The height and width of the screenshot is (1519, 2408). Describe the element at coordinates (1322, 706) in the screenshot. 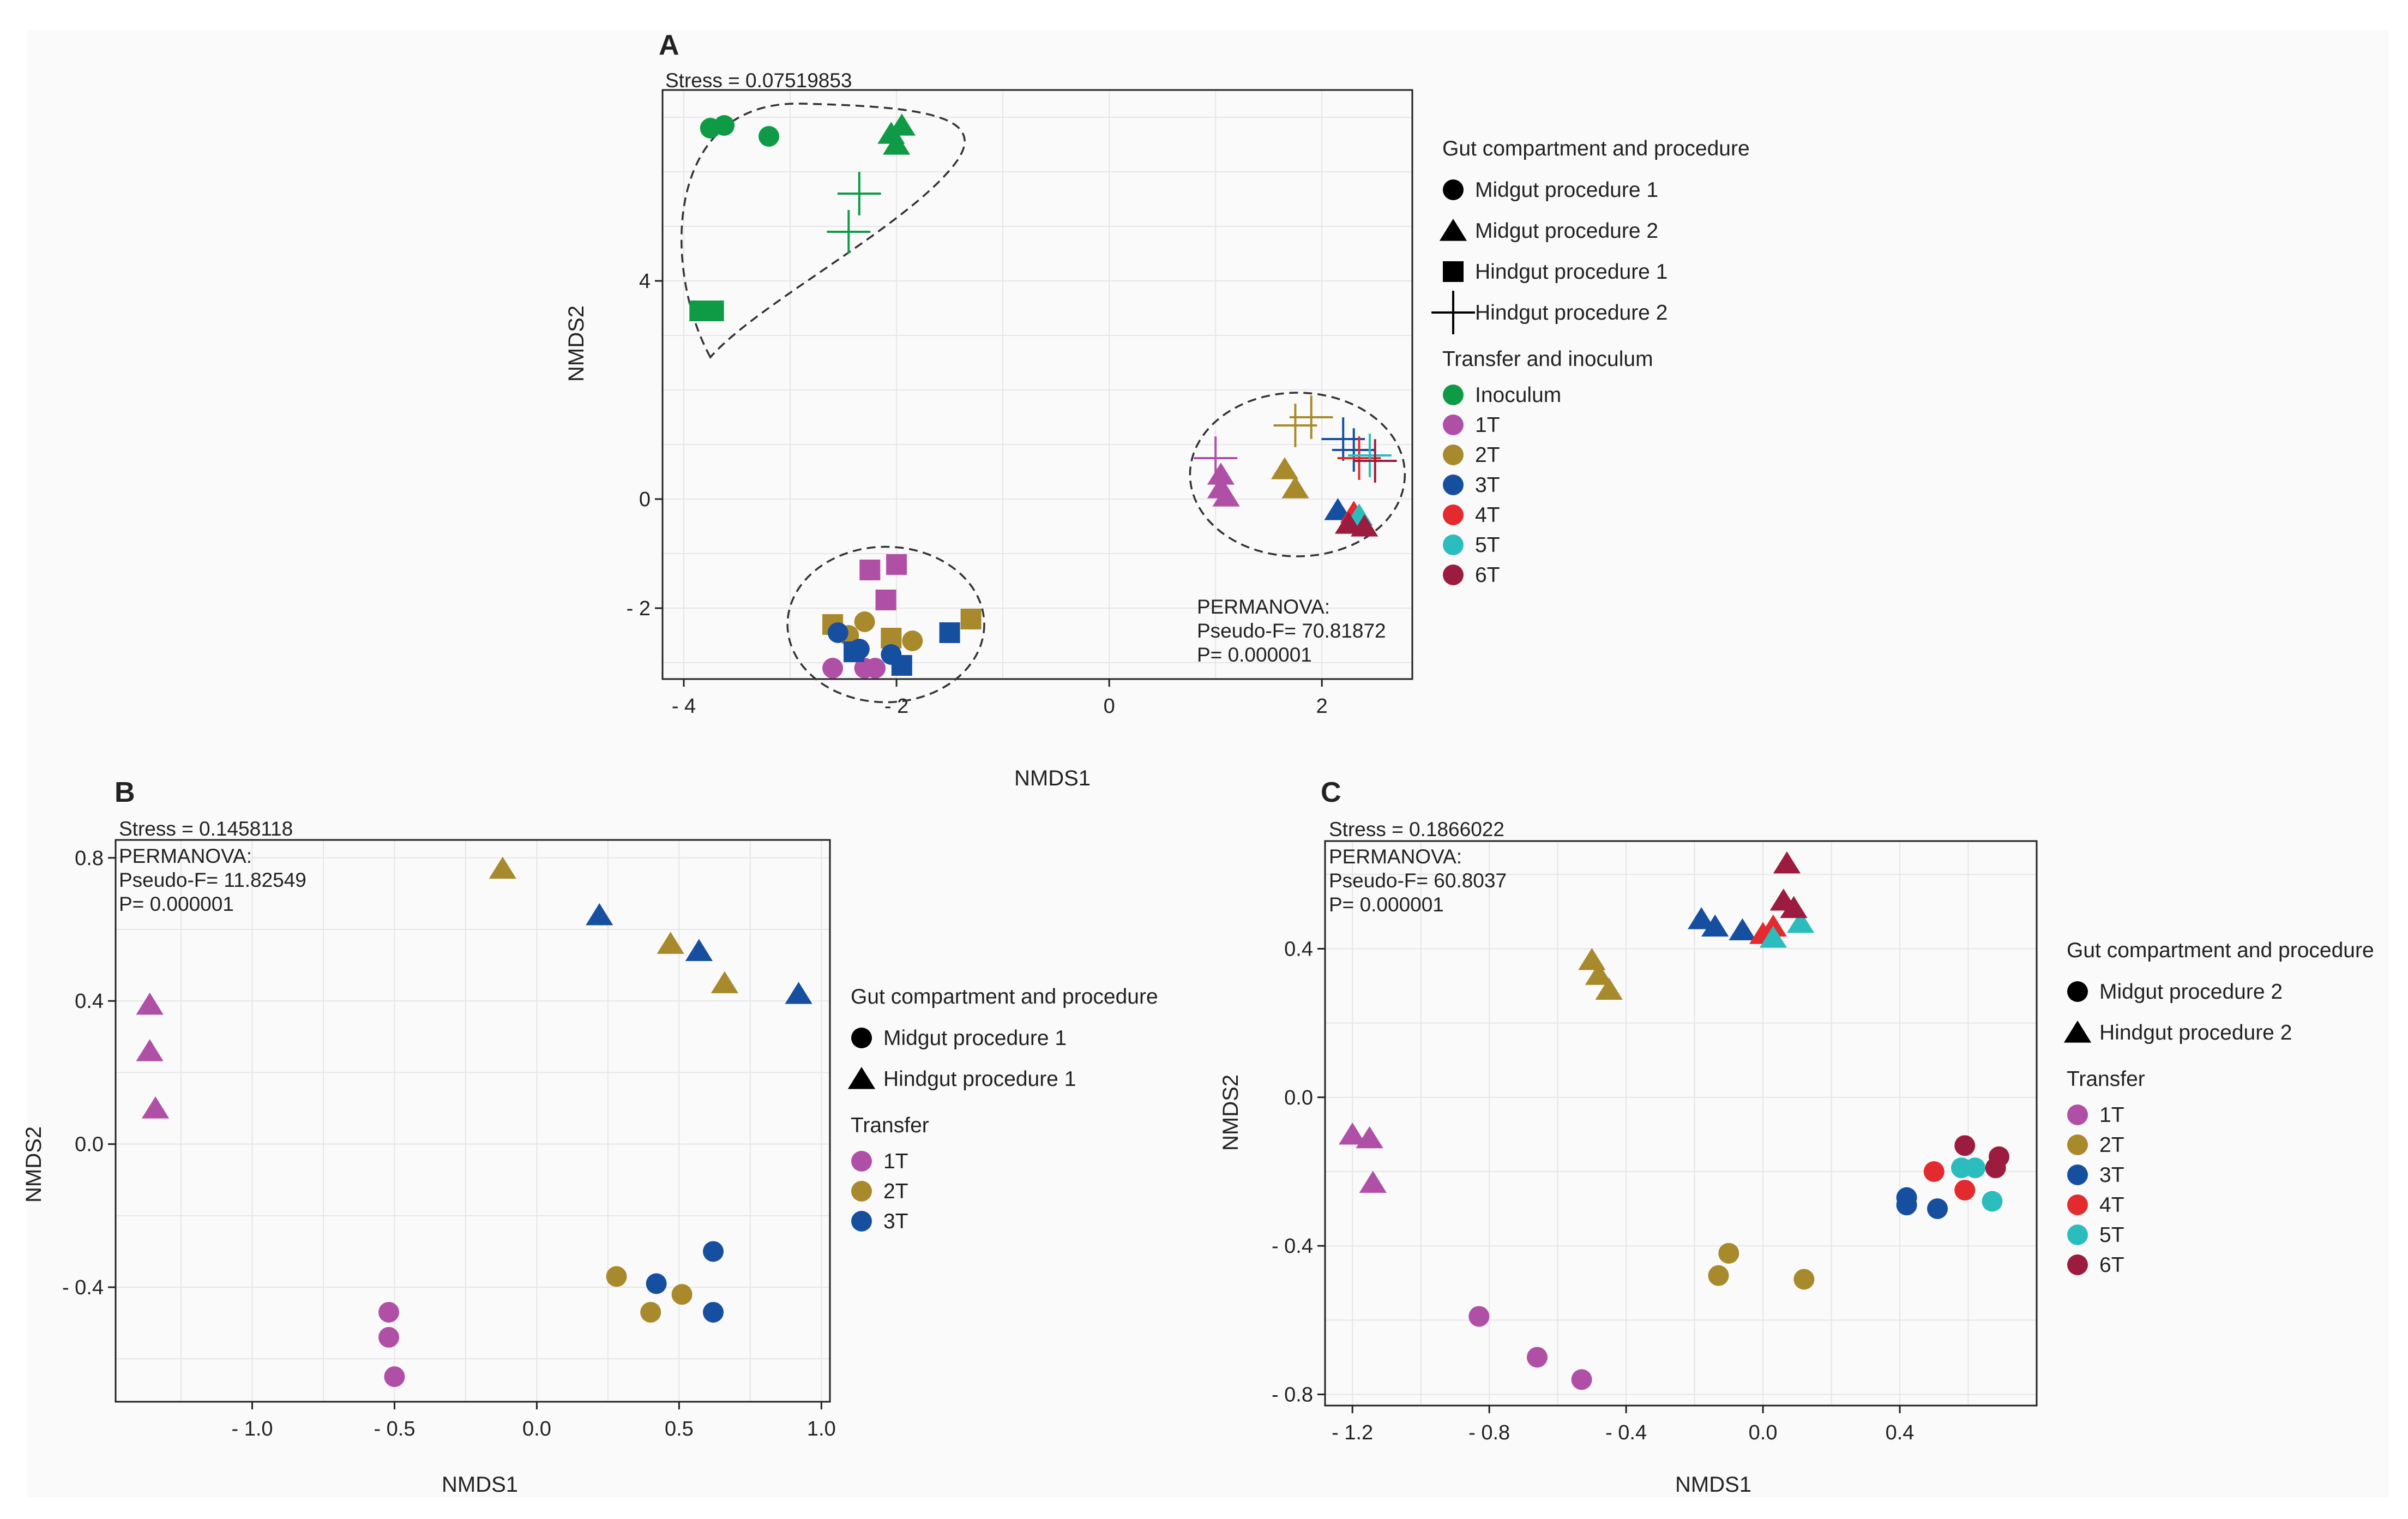

I see `x-tick-label: 2` at that location.